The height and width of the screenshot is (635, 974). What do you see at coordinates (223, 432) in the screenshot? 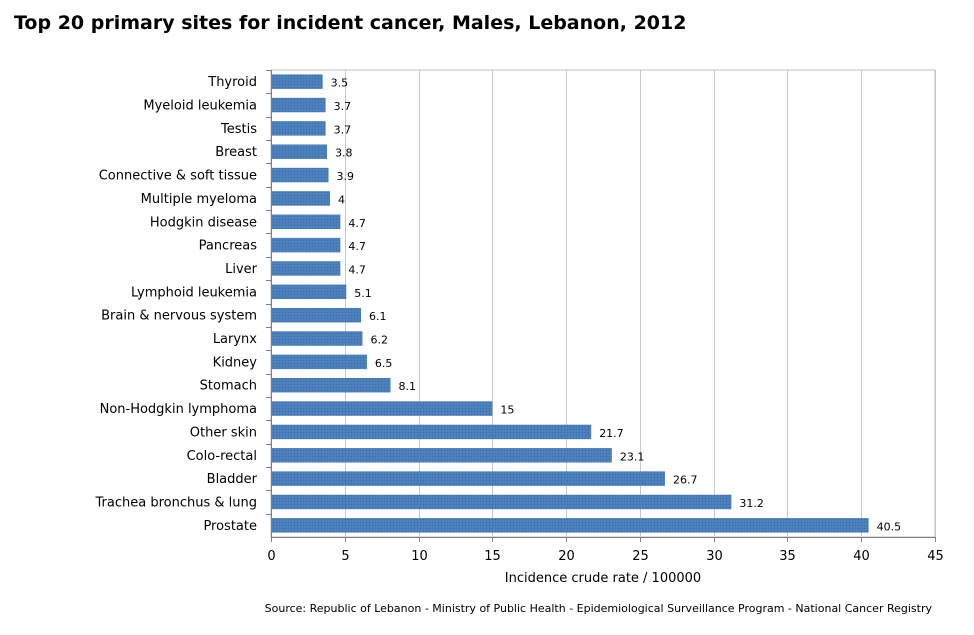
I see `y-category-label: Other skin` at bounding box center [223, 432].